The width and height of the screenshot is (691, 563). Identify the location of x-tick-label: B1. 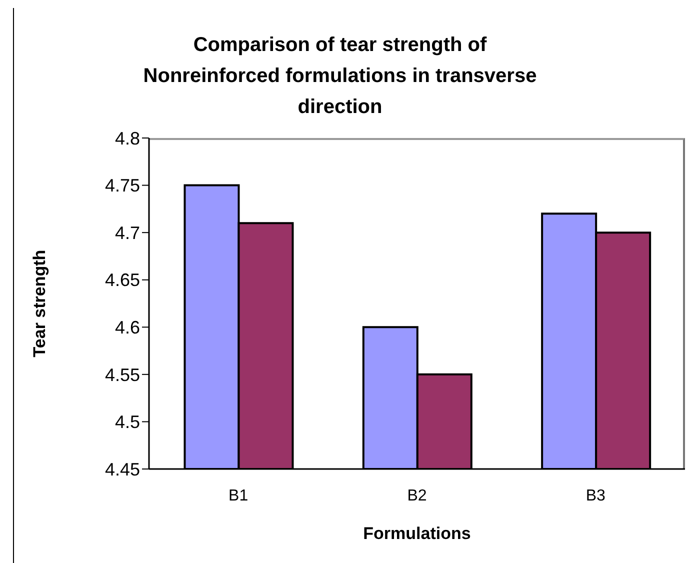
(238, 495).